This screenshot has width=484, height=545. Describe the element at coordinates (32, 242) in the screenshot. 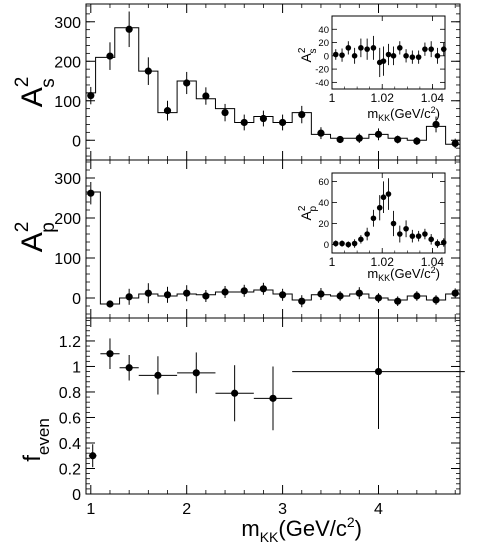

I see `ap2-ylabel-main: A` at that location.